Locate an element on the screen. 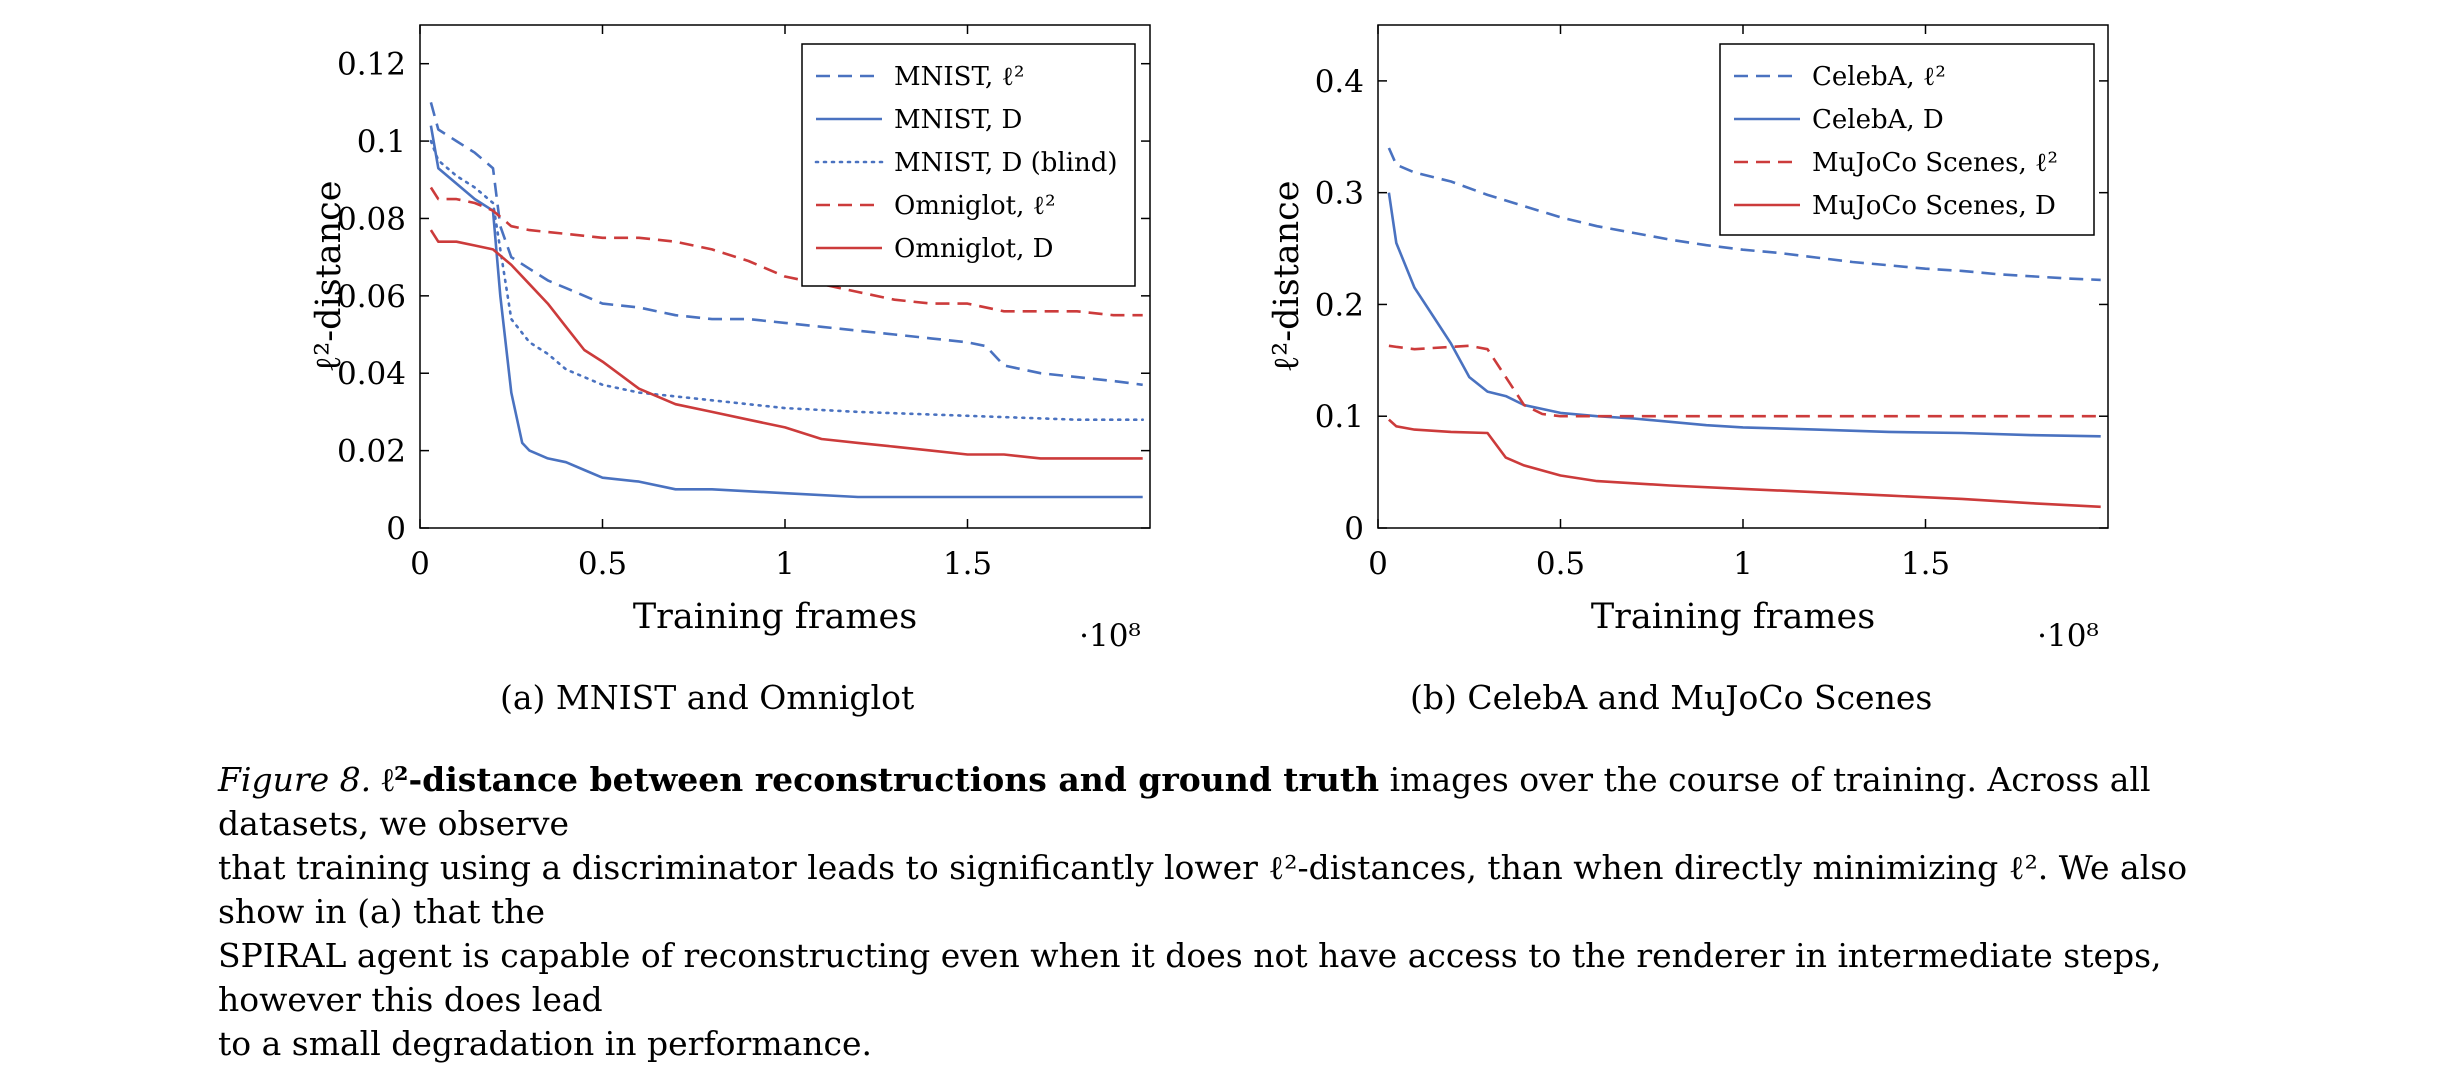 The image size is (2444, 1066). subcaption-a: (a) MNIST and Omniglot is located at coordinates (707, 697).